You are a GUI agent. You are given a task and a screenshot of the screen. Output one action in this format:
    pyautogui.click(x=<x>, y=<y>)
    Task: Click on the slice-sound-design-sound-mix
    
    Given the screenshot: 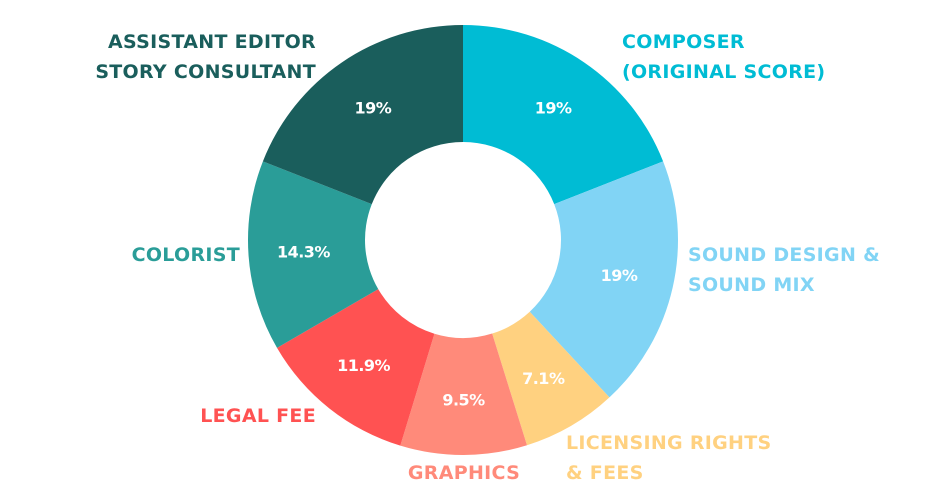 What is the action you would take?
    pyautogui.click(x=603, y=279)
    